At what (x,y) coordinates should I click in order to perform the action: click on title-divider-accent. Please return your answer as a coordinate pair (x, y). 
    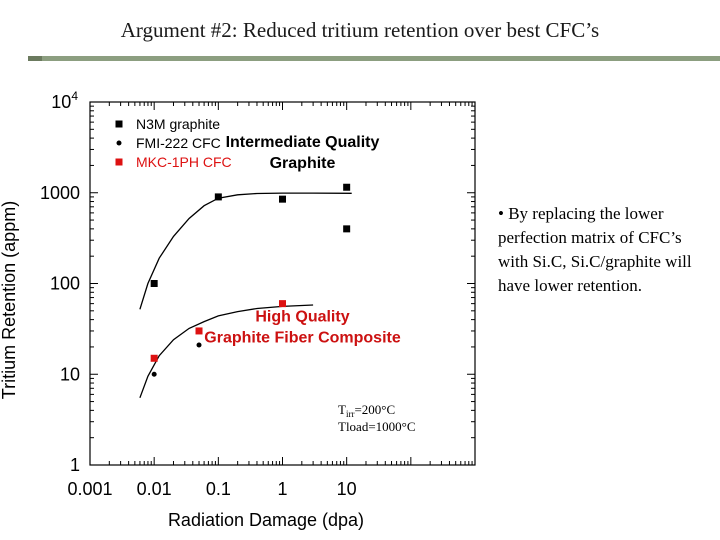
    Looking at the image, I should click on (35, 58).